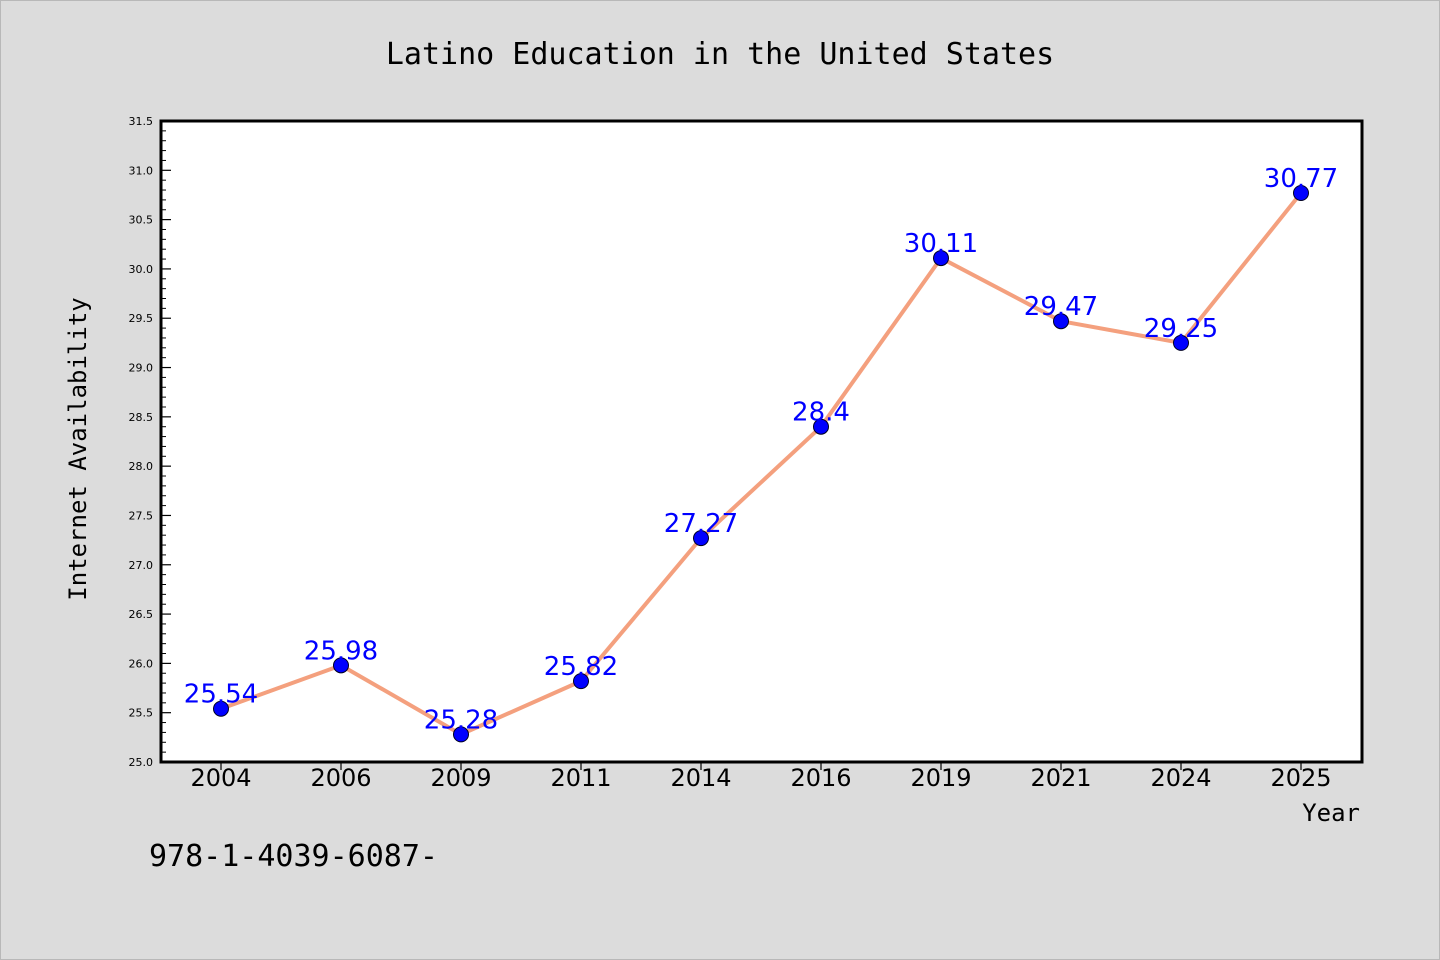  What do you see at coordinates (1181, 329) in the screenshot?
I see `data-label: 29.25` at bounding box center [1181, 329].